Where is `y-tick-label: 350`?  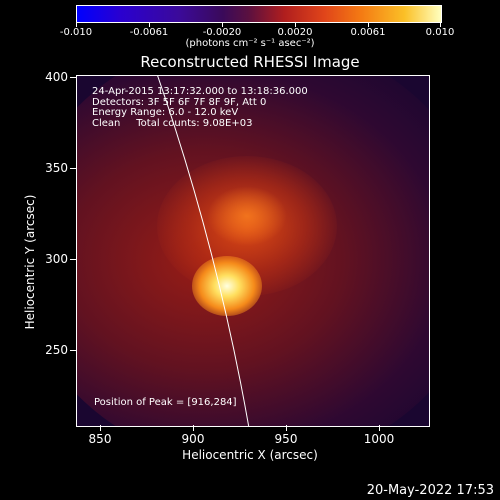
y-tick-label: 350 is located at coordinates (56, 168).